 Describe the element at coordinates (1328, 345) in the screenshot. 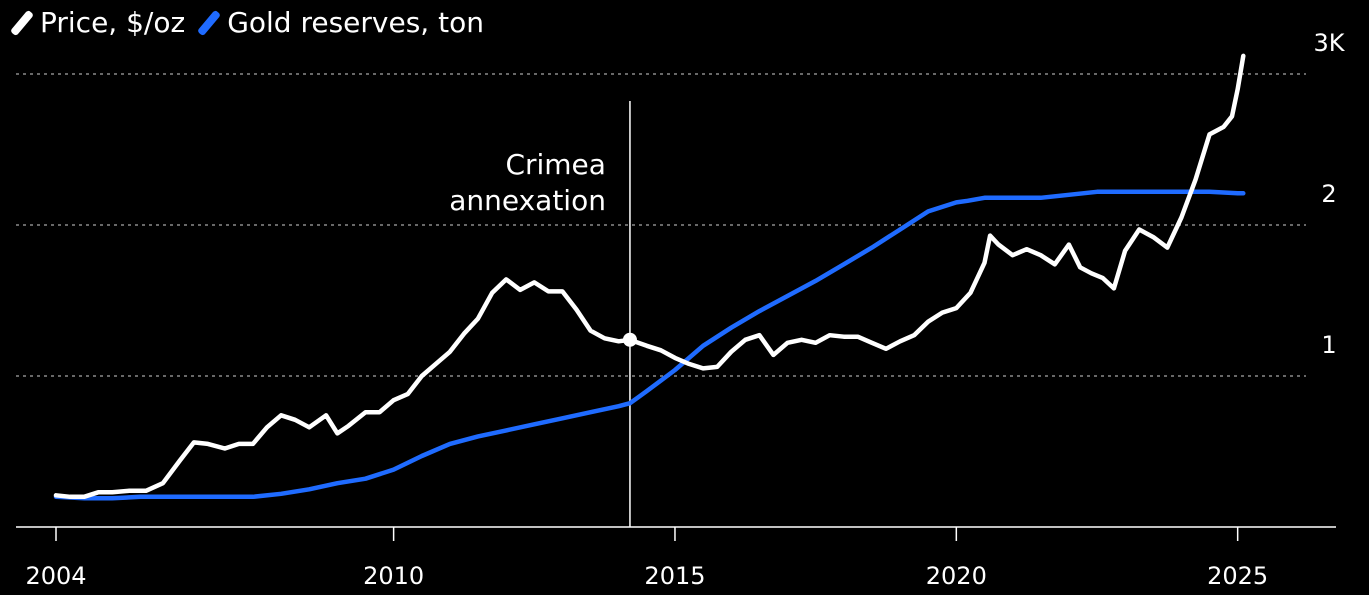

I see `y-tick-label: 1` at that location.